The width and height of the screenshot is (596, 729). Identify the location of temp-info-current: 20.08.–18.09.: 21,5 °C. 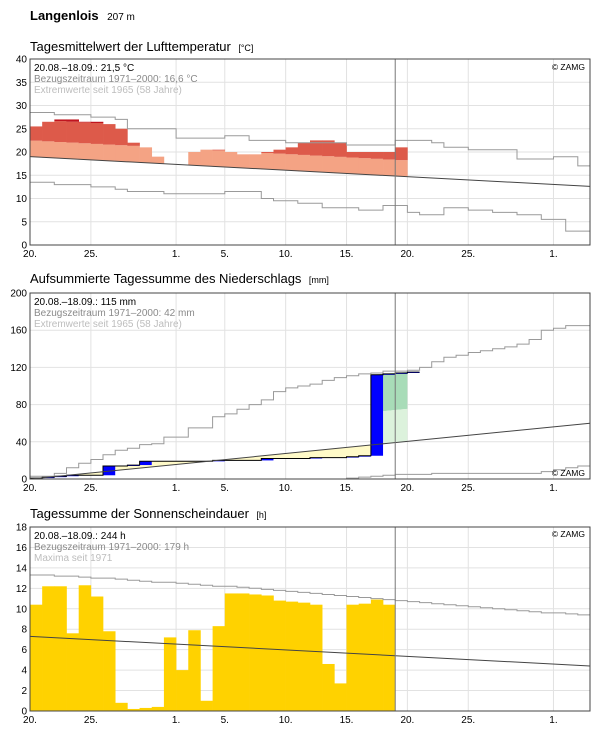
(84, 68).